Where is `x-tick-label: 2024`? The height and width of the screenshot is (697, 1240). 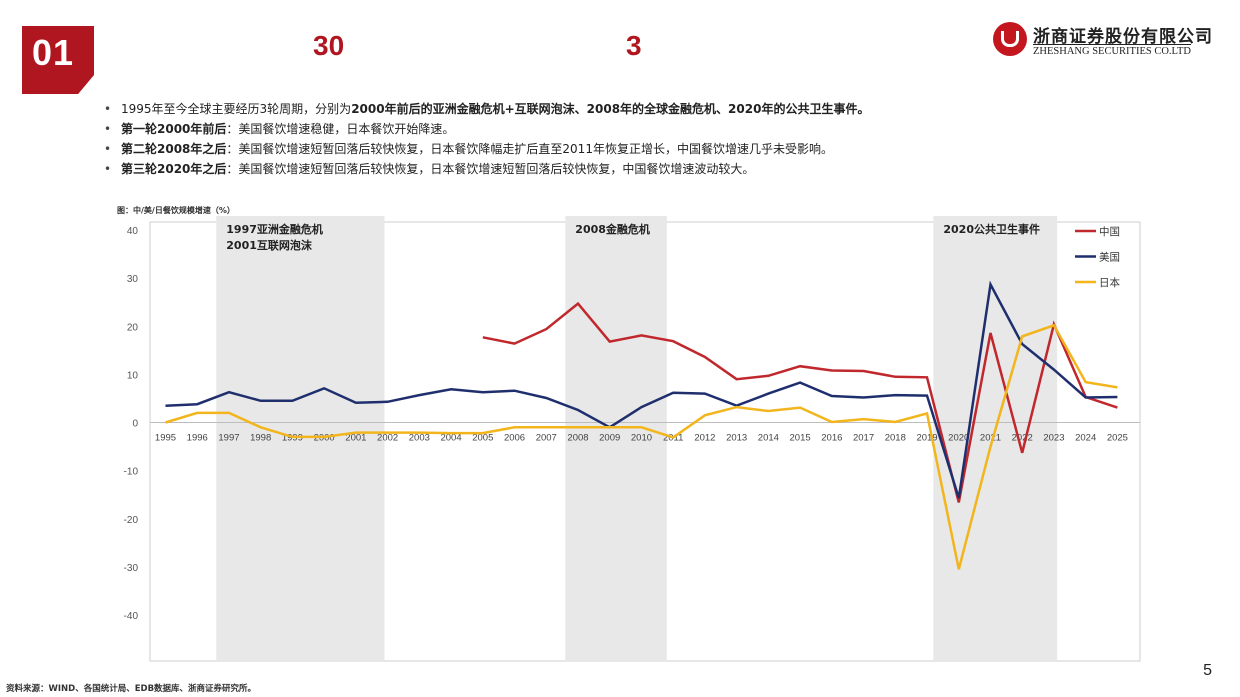 x-tick-label: 2024 is located at coordinates (1085, 438).